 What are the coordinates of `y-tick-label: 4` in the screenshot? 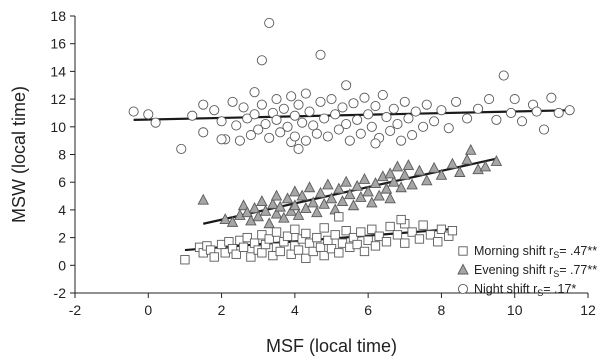 It's located at (62, 210).